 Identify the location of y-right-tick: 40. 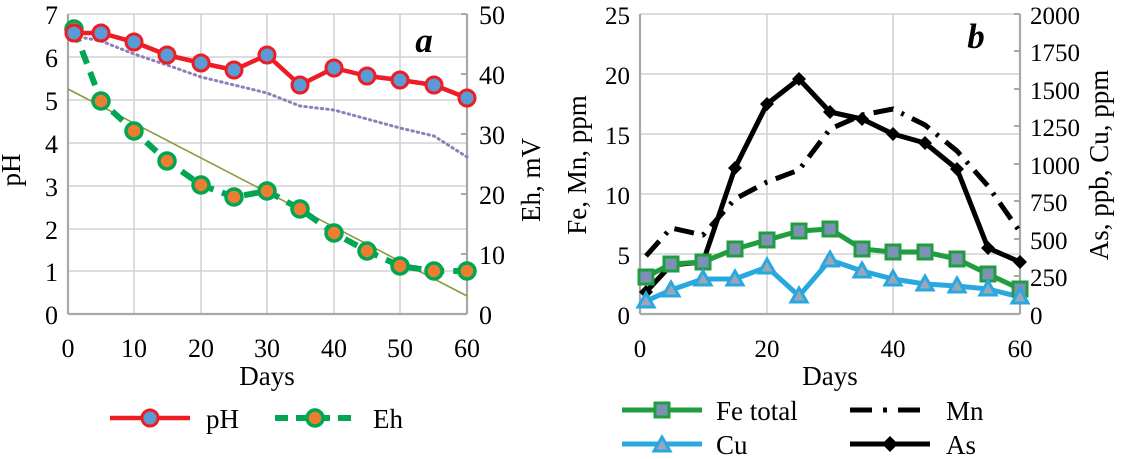
(492, 75).